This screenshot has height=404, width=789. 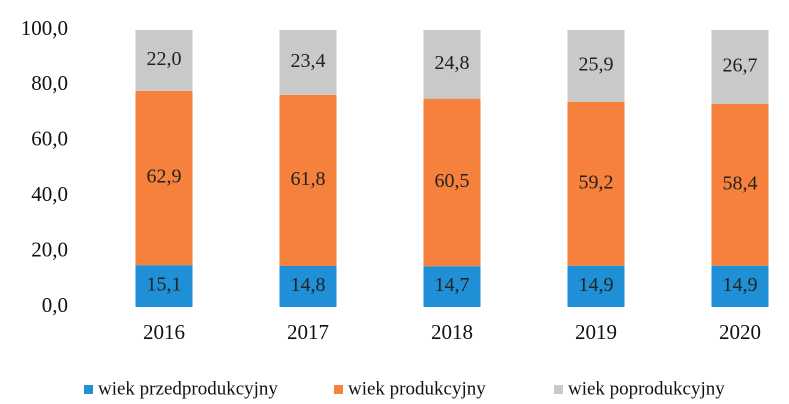 I want to click on data-label: 62,9, so click(x=164, y=177).